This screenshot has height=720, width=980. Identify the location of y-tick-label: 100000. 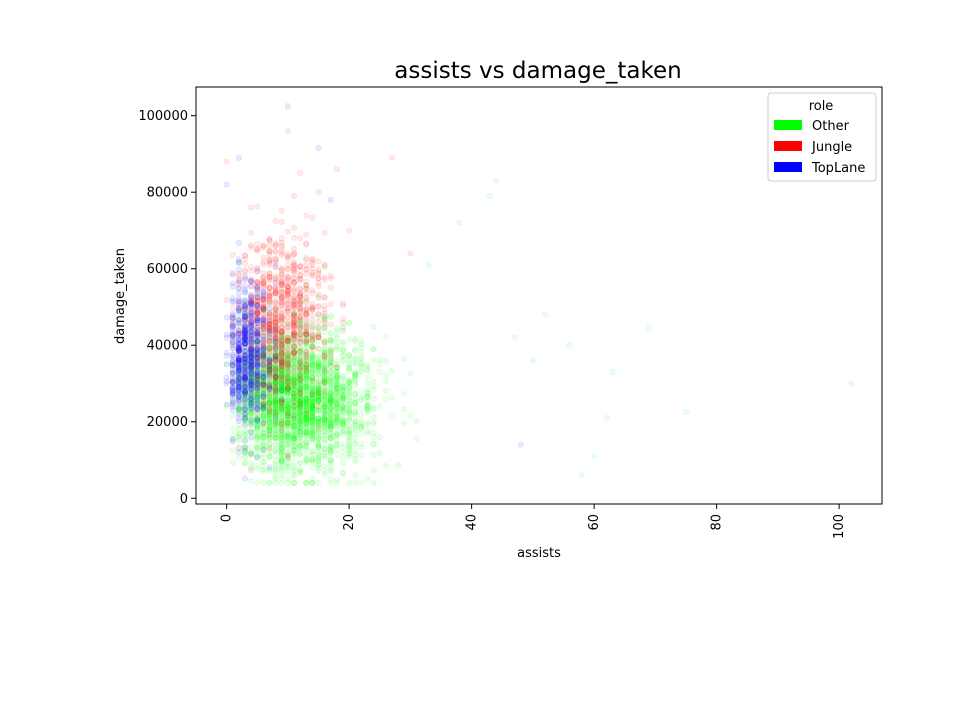
(163, 116).